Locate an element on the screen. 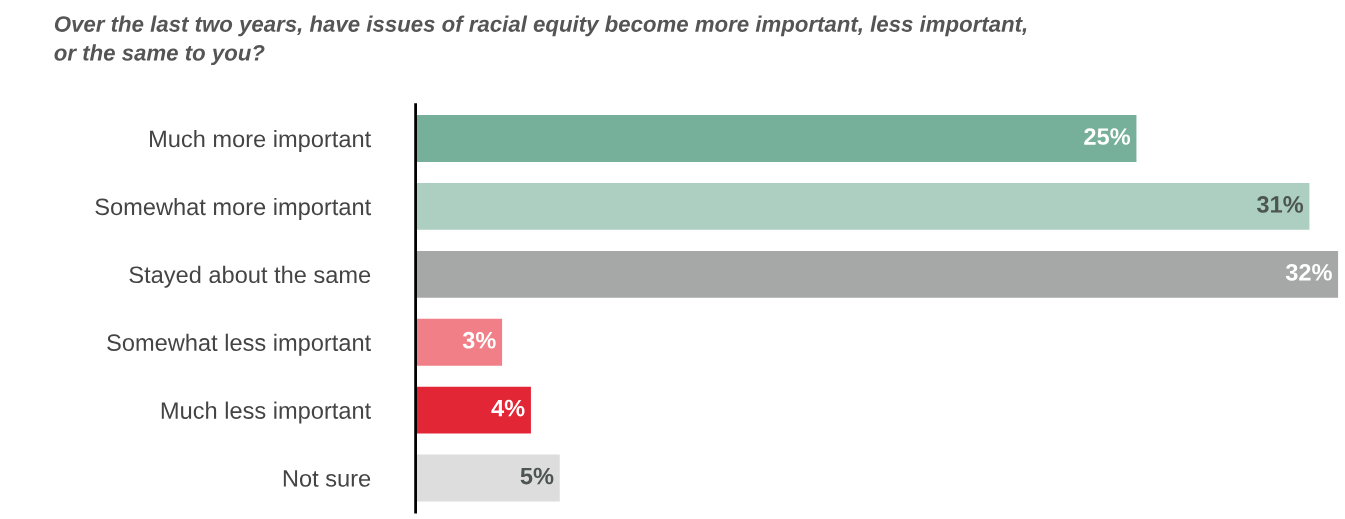 This screenshot has width=1345, height=519. y-tick-label: Stayed about the same is located at coordinates (250, 276).